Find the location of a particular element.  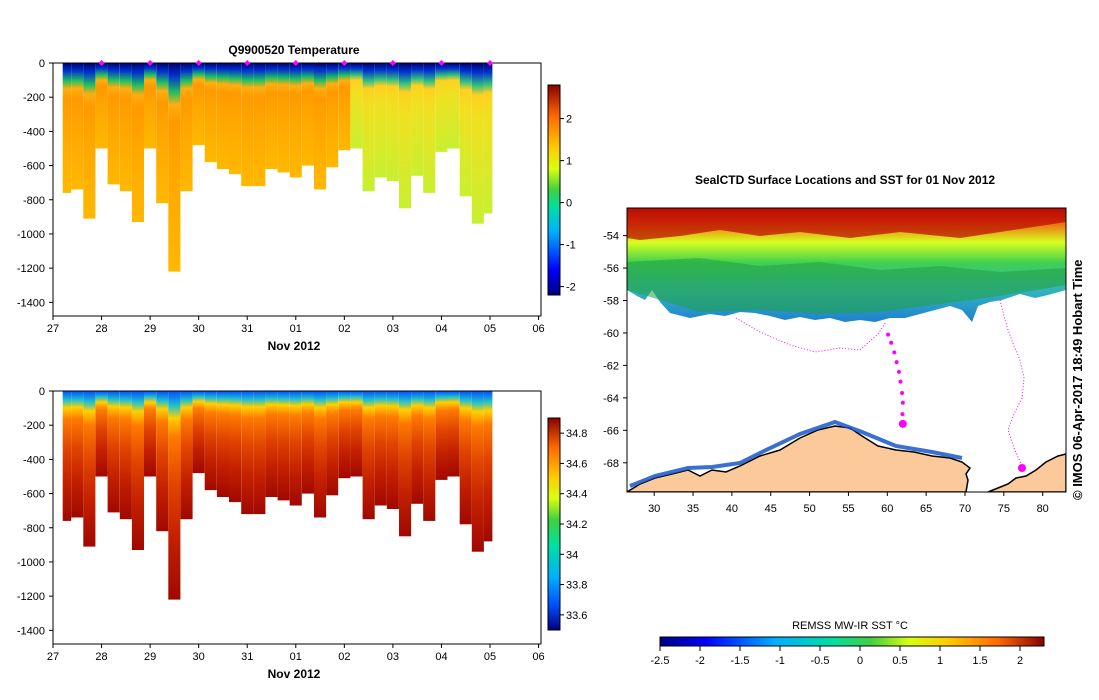

colorbar-tick-label: 33.8 is located at coordinates (576, 586).